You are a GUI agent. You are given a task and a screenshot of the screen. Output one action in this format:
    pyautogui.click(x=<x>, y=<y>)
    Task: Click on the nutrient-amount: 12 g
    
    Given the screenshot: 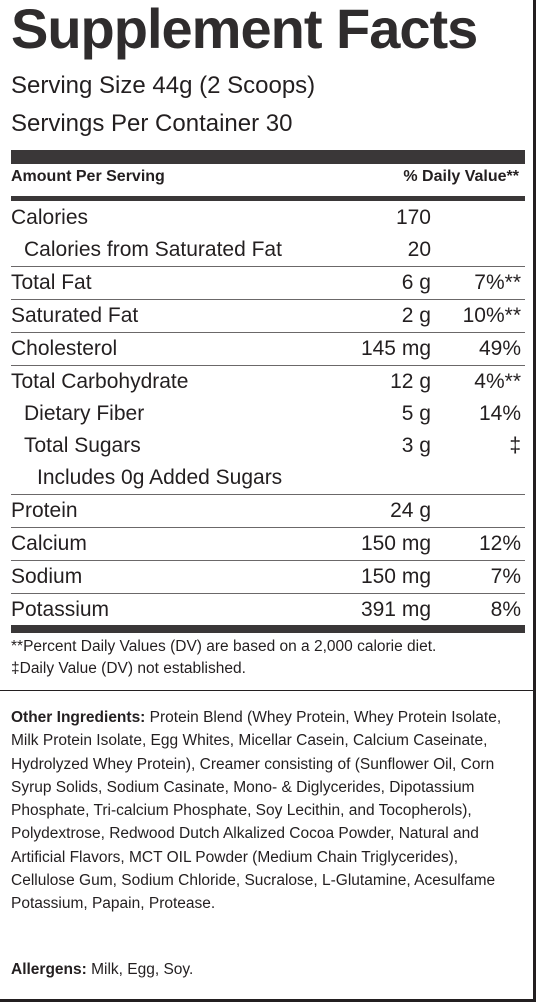 What is the action you would take?
    pyautogui.click(x=410, y=381)
    